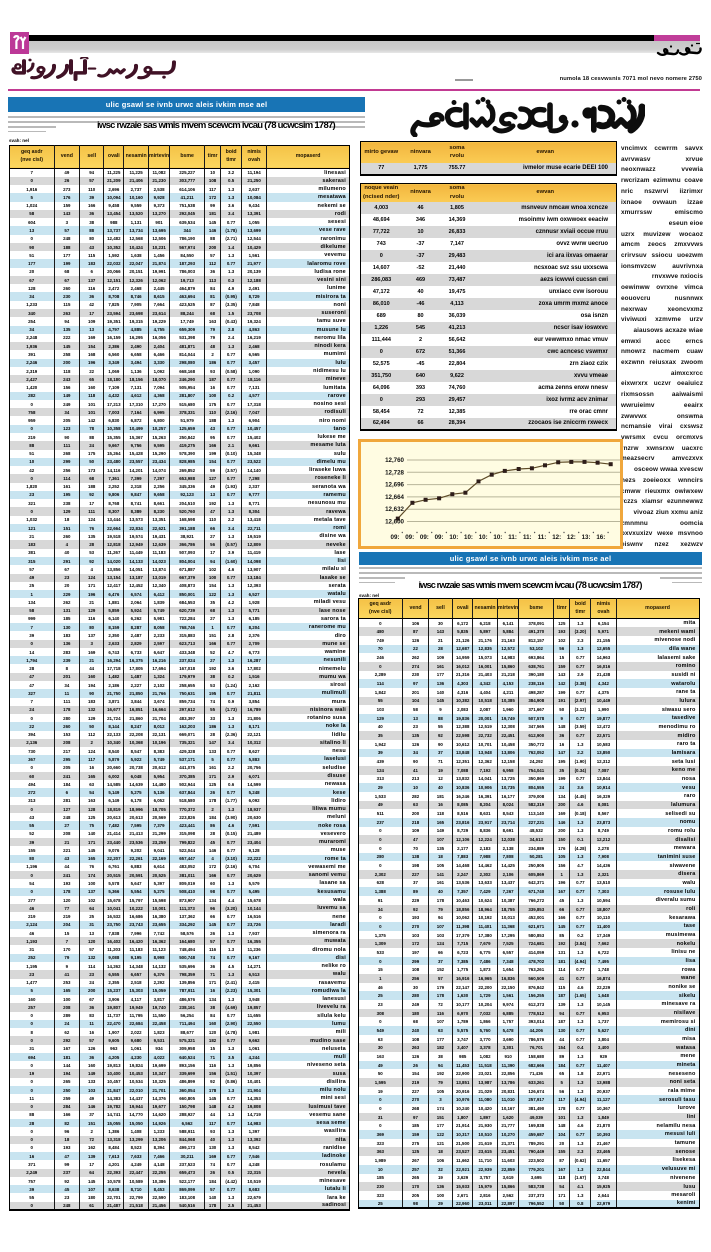 The height and width of the screenshot is (1252, 711). Describe the element at coordinates (394, 472) in the screenshot. I see `svg-text: 12,728` at that location.